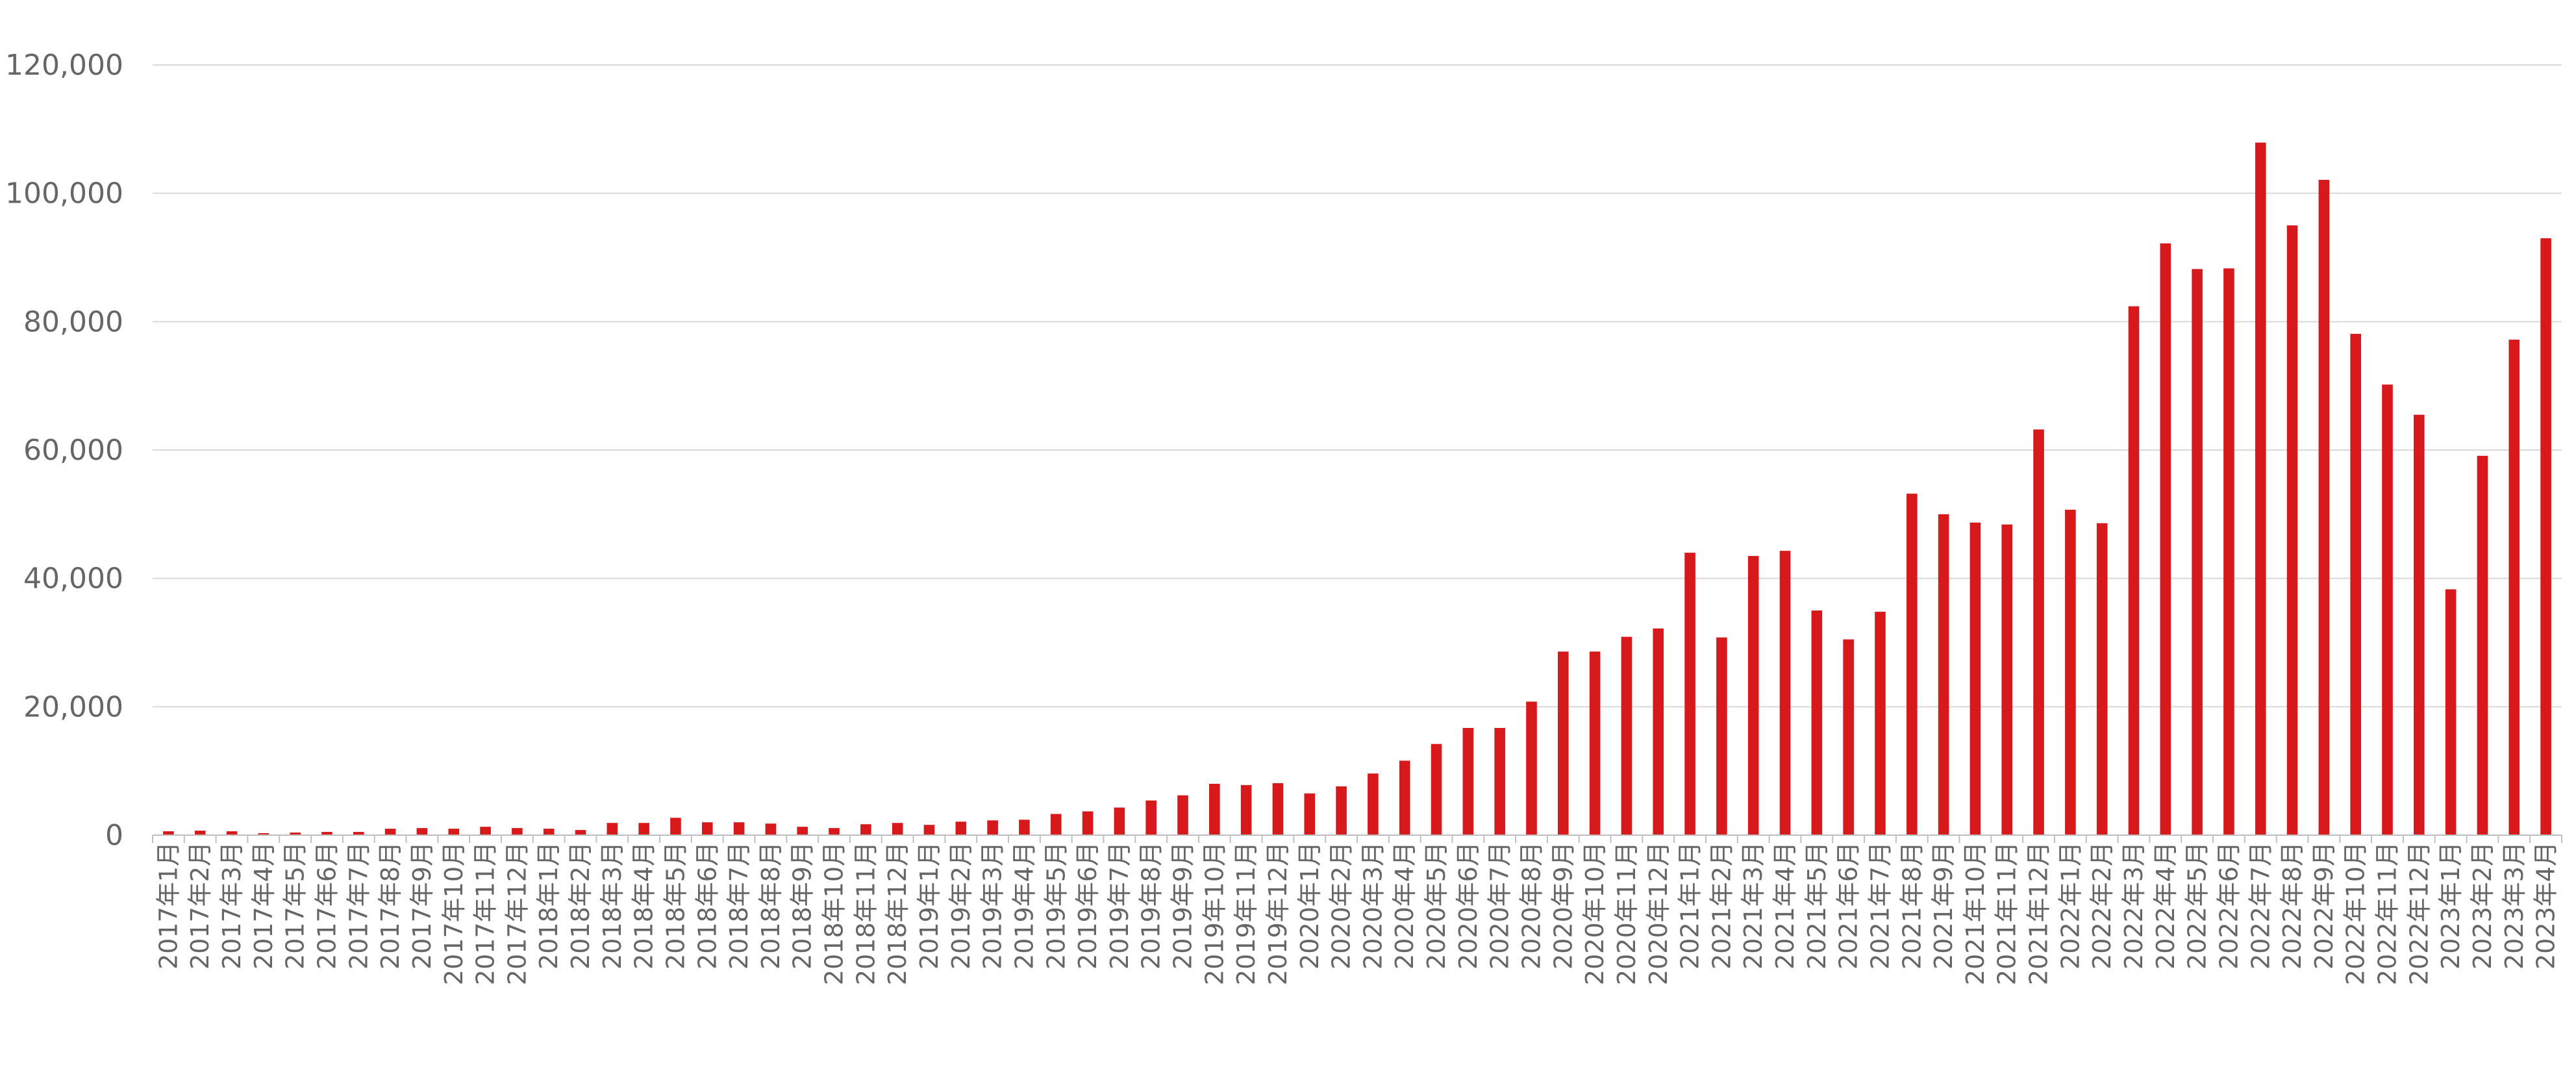 The width and height of the screenshot is (2576, 1091). What do you see at coordinates (485, 913) in the screenshot?
I see `x-tick-label: 2017年11月` at bounding box center [485, 913].